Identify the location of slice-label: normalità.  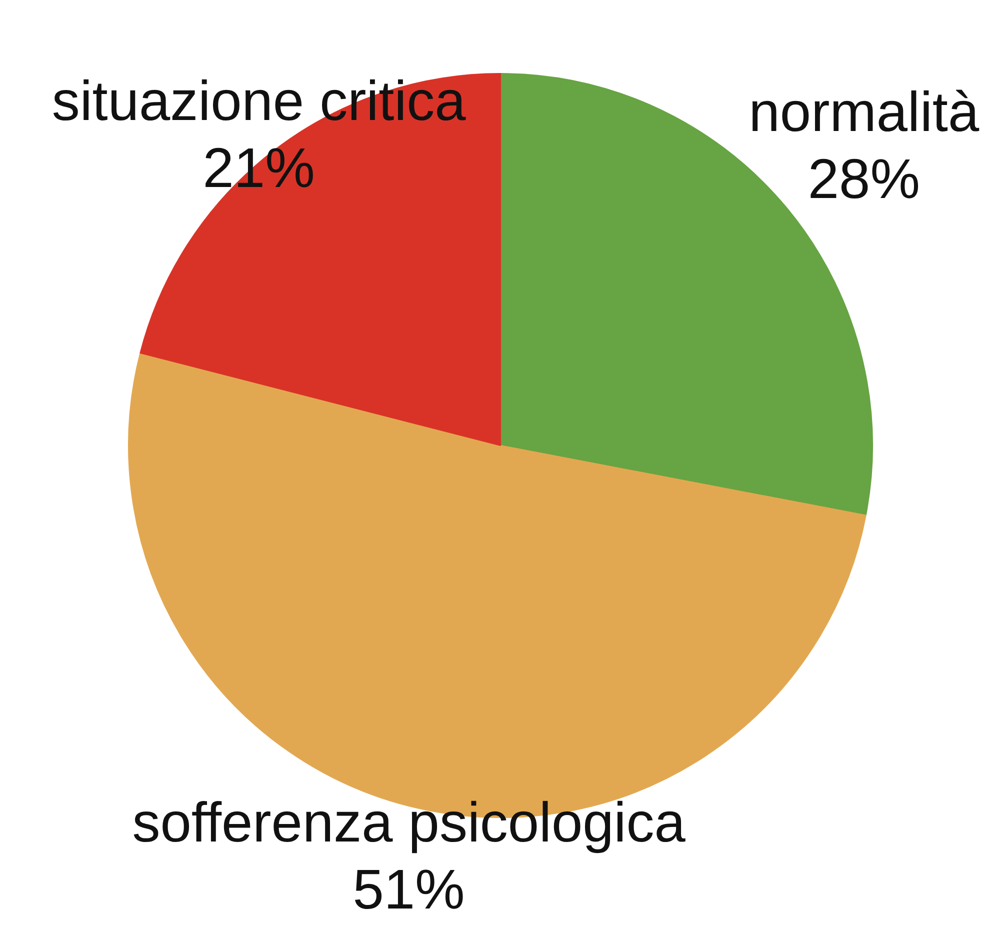
(864, 111).